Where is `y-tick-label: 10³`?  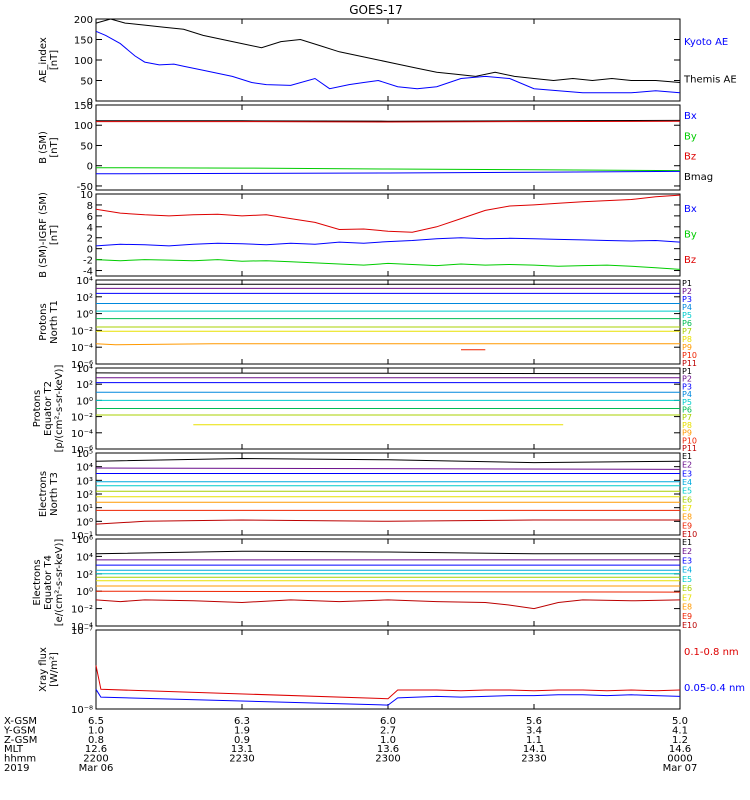
y-tick-label: 10³ is located at coordinates (84, 481).